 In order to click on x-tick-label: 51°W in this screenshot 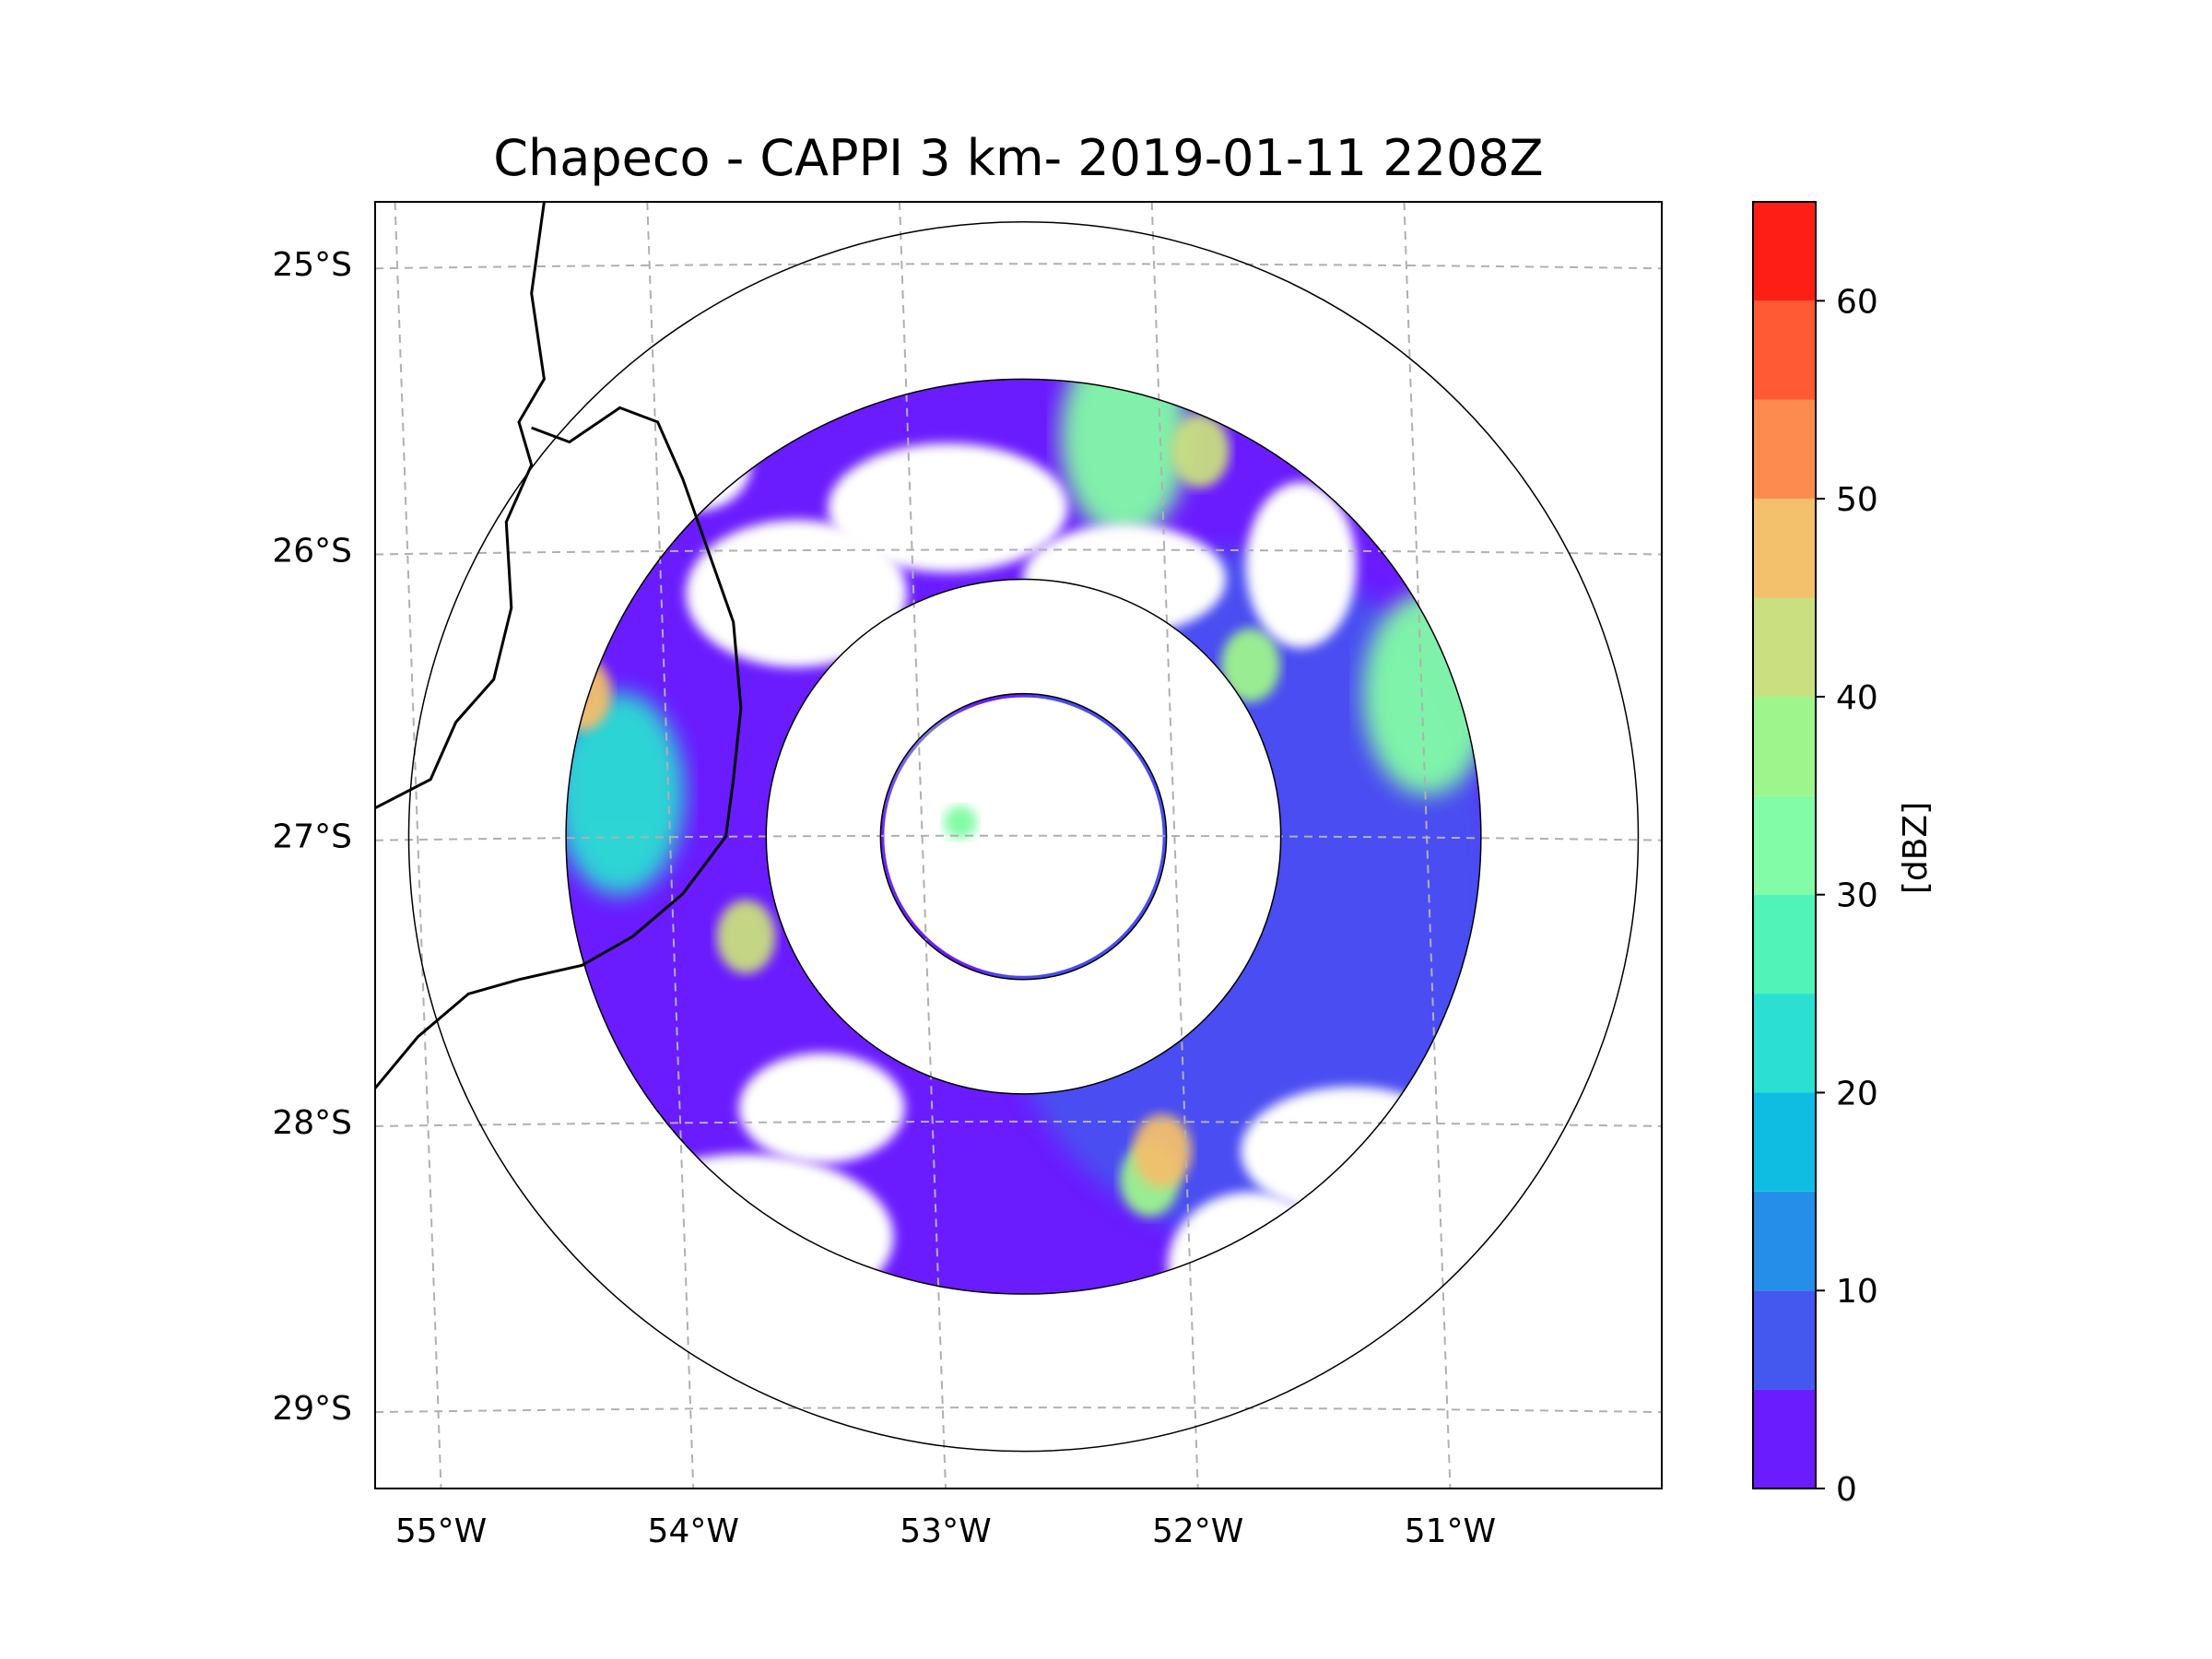, I will do `click(1450, 1531)`.